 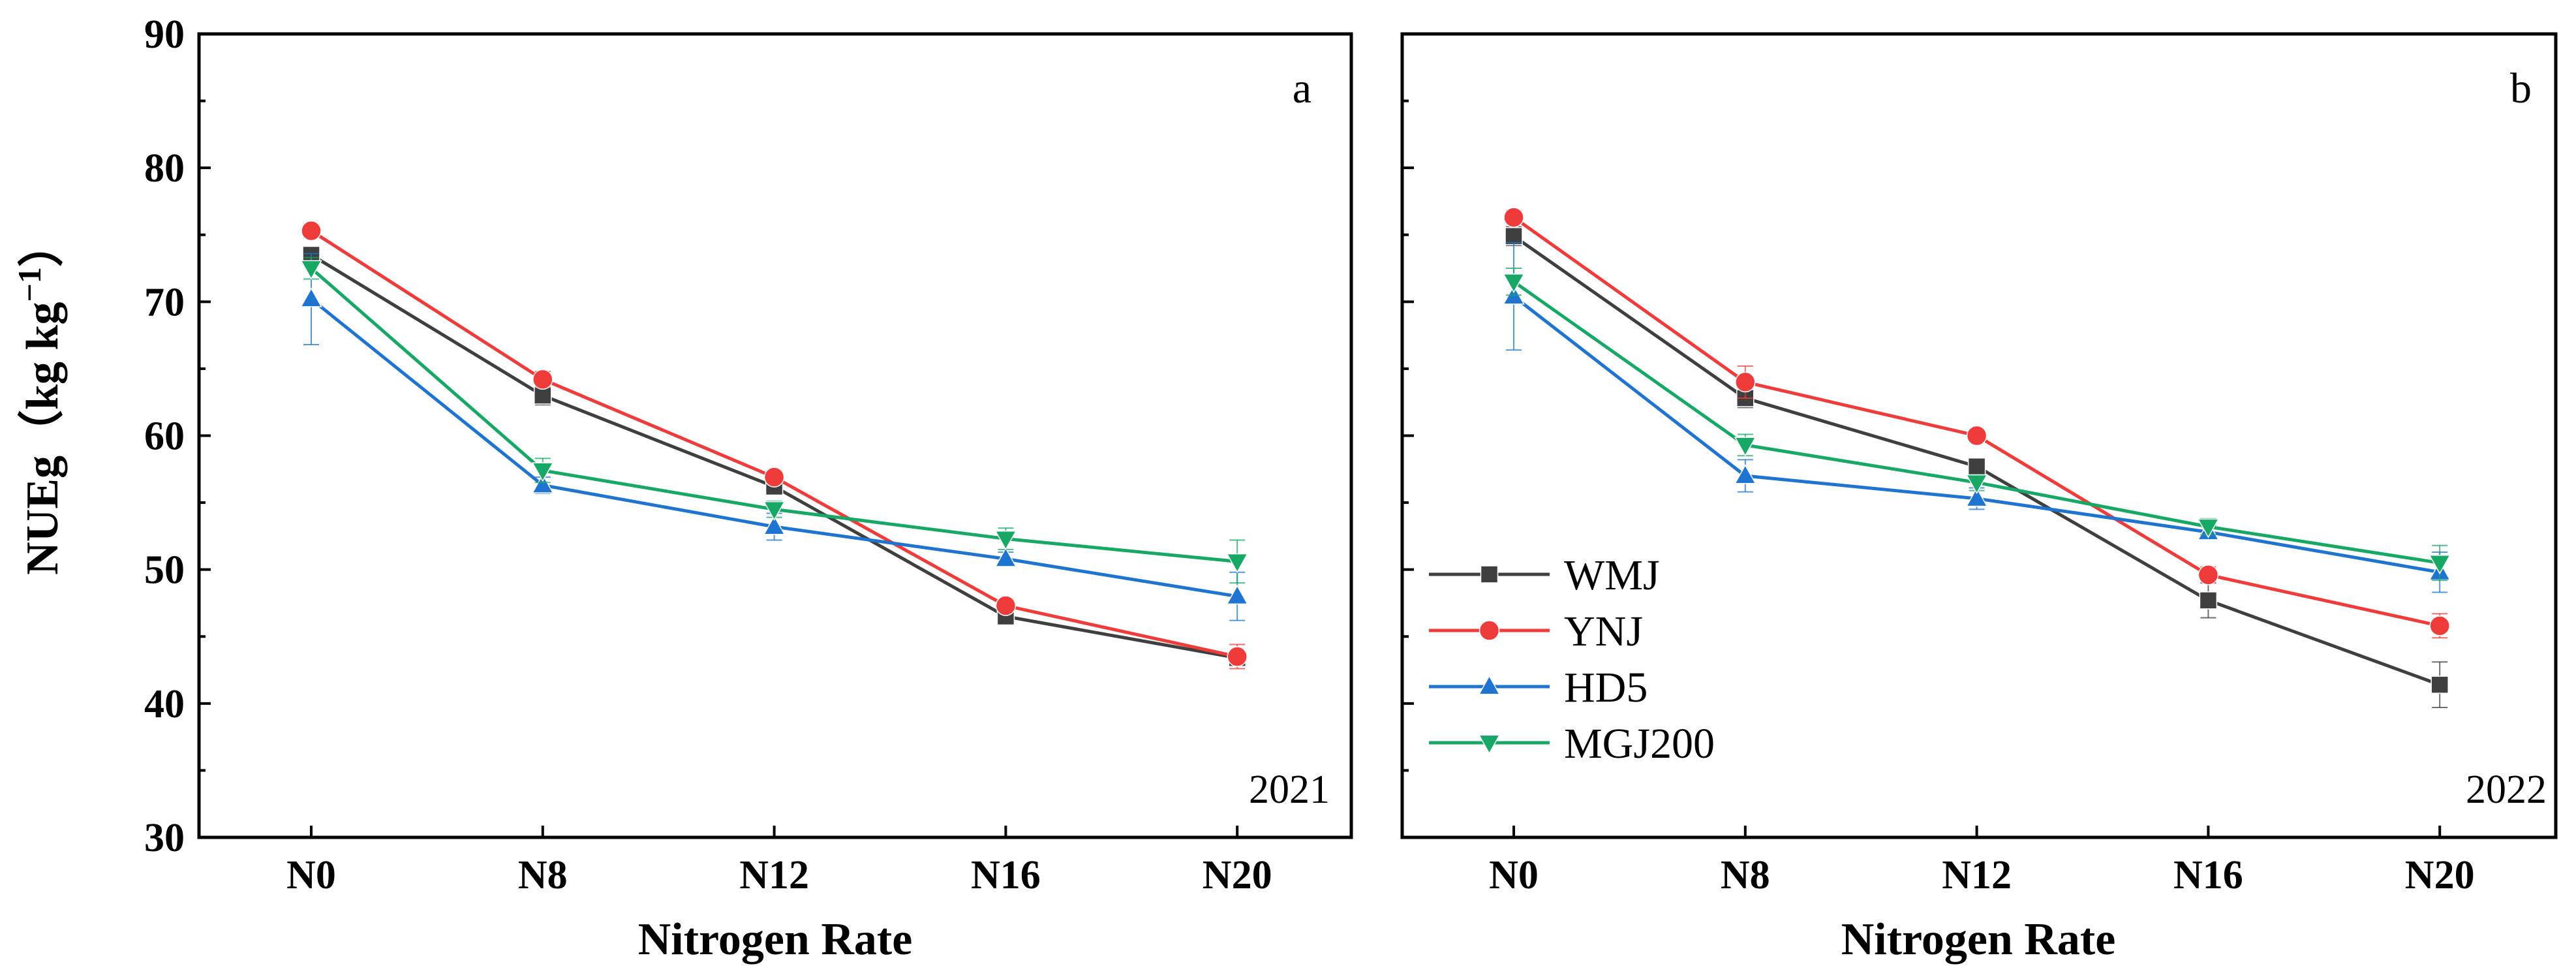 I want to click on legend-label: WMJ, so click(x=1612, y=575).